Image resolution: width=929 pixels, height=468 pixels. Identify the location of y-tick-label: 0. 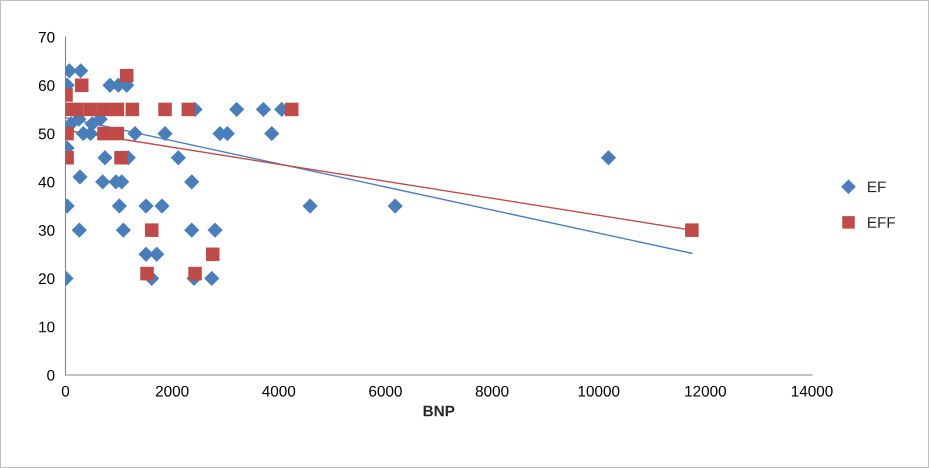
(50, 375).